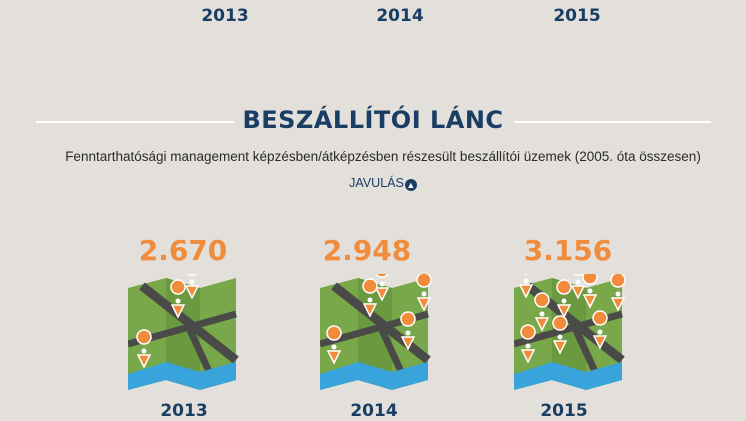 This screenshot has height=421, width=746. What do you see at coordinates (184, 411) in the screenshot?
I see `stat-year-2013: 2013` at bounding box center [184, 411].